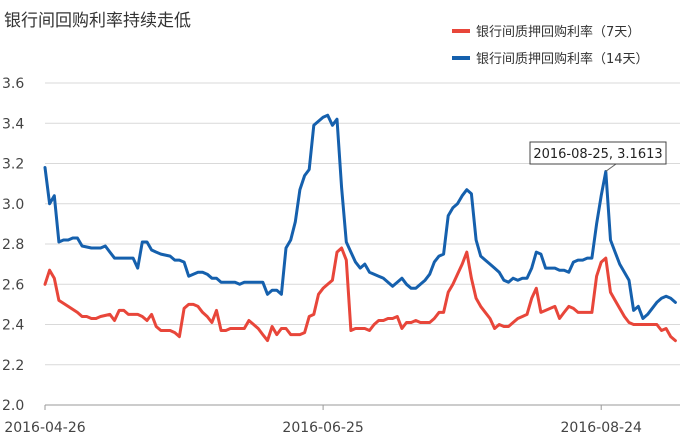 The height and width of the screenshot is (442, 700). What do you see at coordinates (13, 84) in the screenshot?
I see `y-tick-label: 3.6` at bounding box center [13, 84].